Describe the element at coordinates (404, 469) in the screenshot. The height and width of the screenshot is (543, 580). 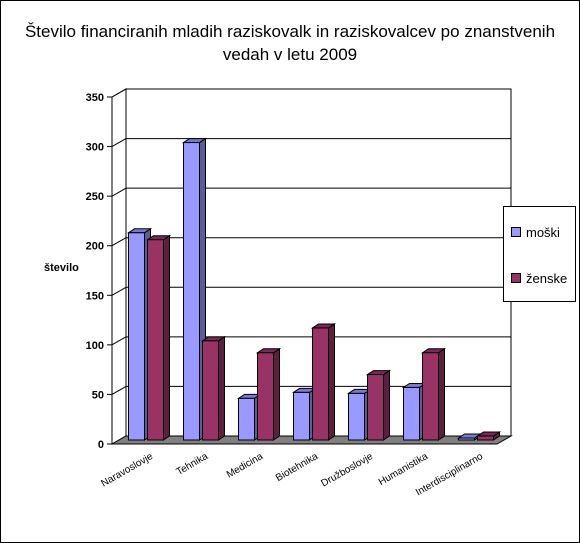
I see `x-tick-label-humanistika: Humanistika` at that location.